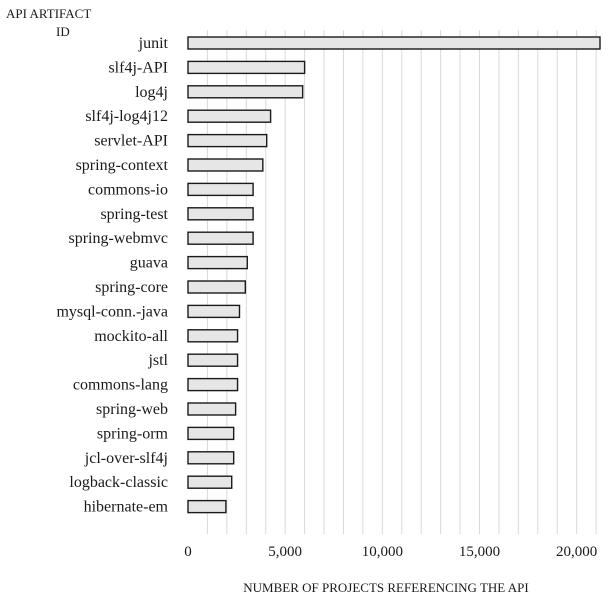 This screenshot has width=609, height=597. I want to click on category-label: jstl, so click(157, 360).